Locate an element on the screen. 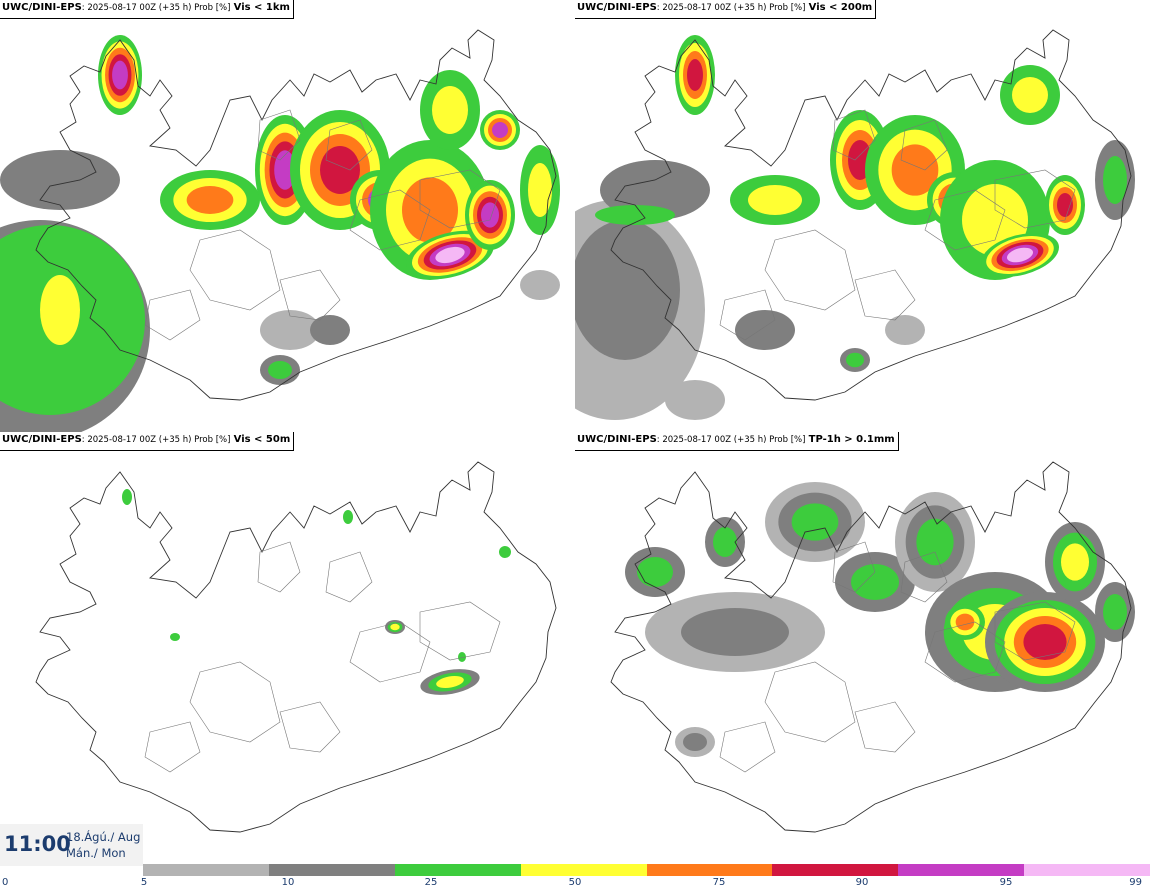  valid-time-box: 11:00 18.Ágú./ Aug Mán./ Mon is located at coordinates (71, 845).